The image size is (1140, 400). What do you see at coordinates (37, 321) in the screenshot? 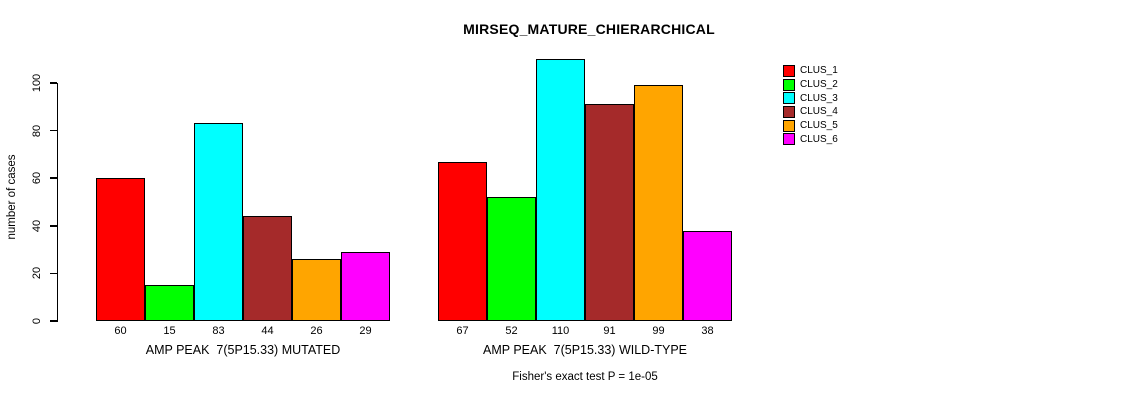
I see `y-axis-tick-label: 0` at bounding box center [37, 321].